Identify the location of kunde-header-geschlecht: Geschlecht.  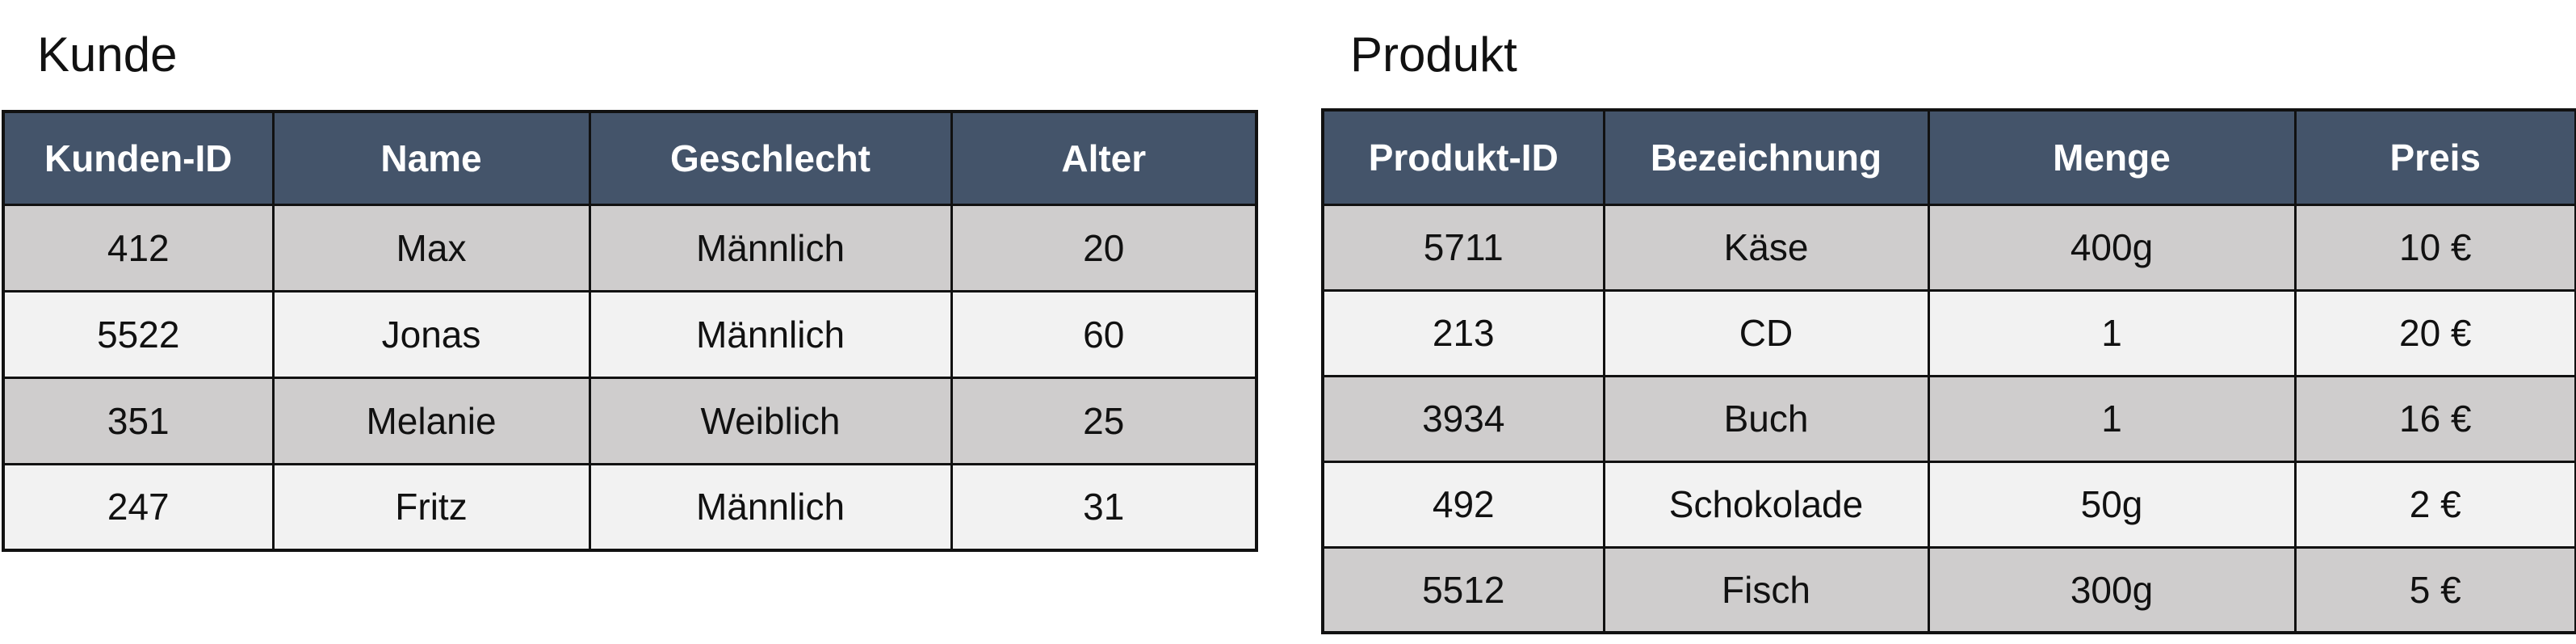
(770, 158).